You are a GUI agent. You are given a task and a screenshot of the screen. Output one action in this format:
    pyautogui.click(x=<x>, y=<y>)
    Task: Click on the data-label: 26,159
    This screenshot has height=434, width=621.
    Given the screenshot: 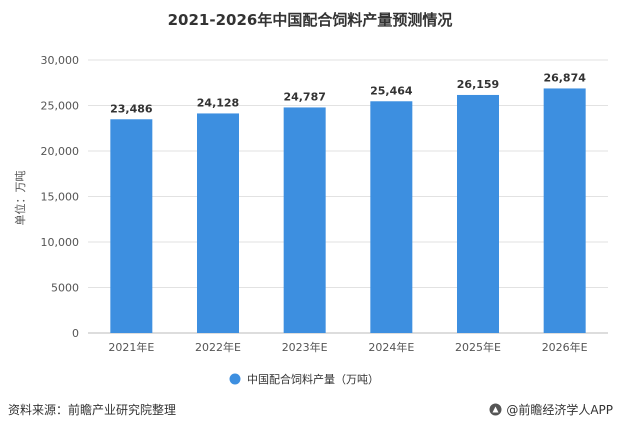 What is the action you would take?
    pyautogui.click(x=478, y=84)
    